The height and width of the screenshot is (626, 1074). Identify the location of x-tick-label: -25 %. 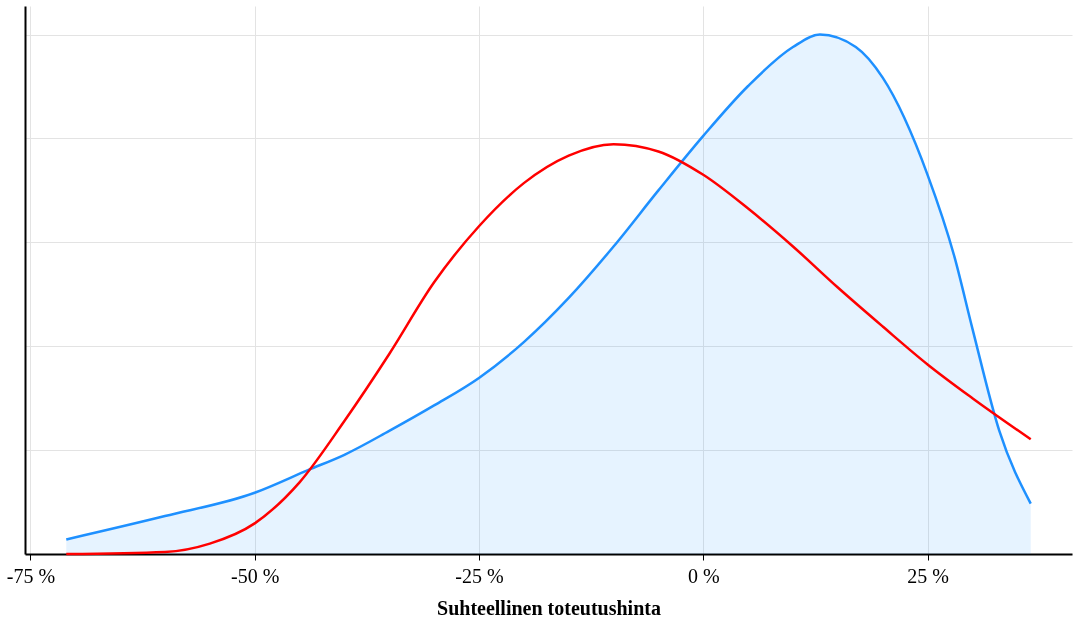
(479, 575).